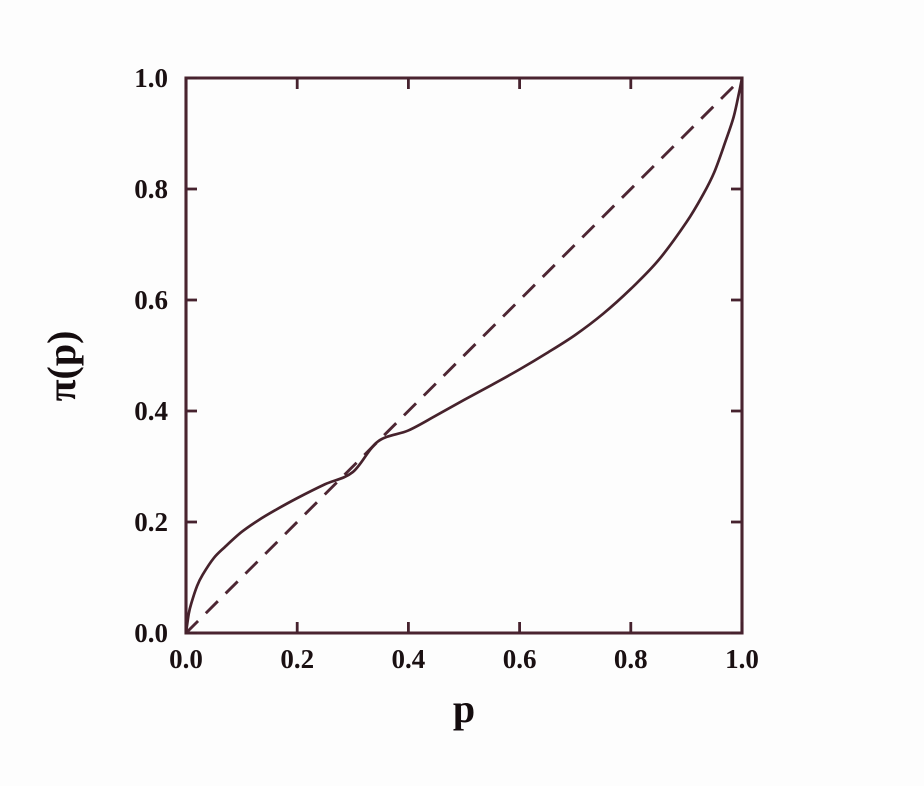 Image resolution: width=924 pixels, height=786 pixels. Describe the element at coordinates (409, 659) in the screenshot. I see `x-tick-label: 0.4` at that location.